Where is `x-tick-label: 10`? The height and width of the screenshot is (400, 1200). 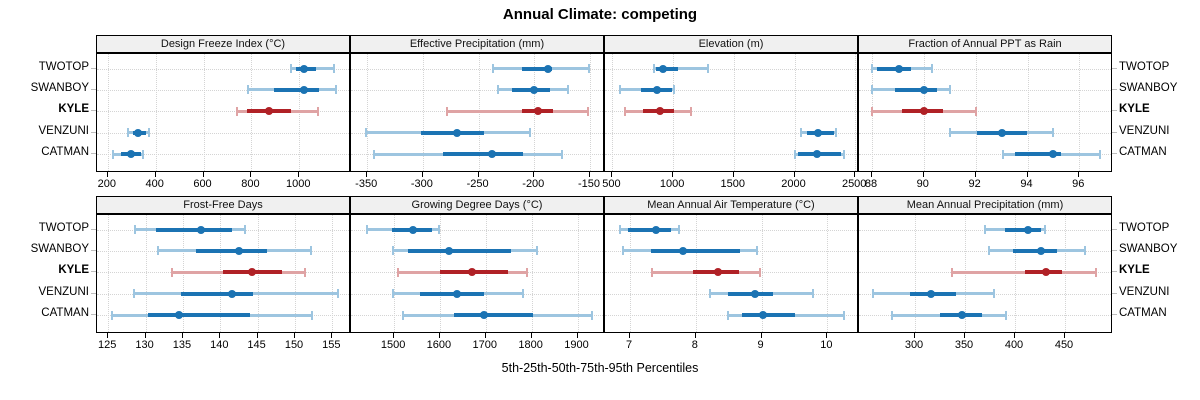
x-tick-label: 10 is located at coordinates (826, 345).